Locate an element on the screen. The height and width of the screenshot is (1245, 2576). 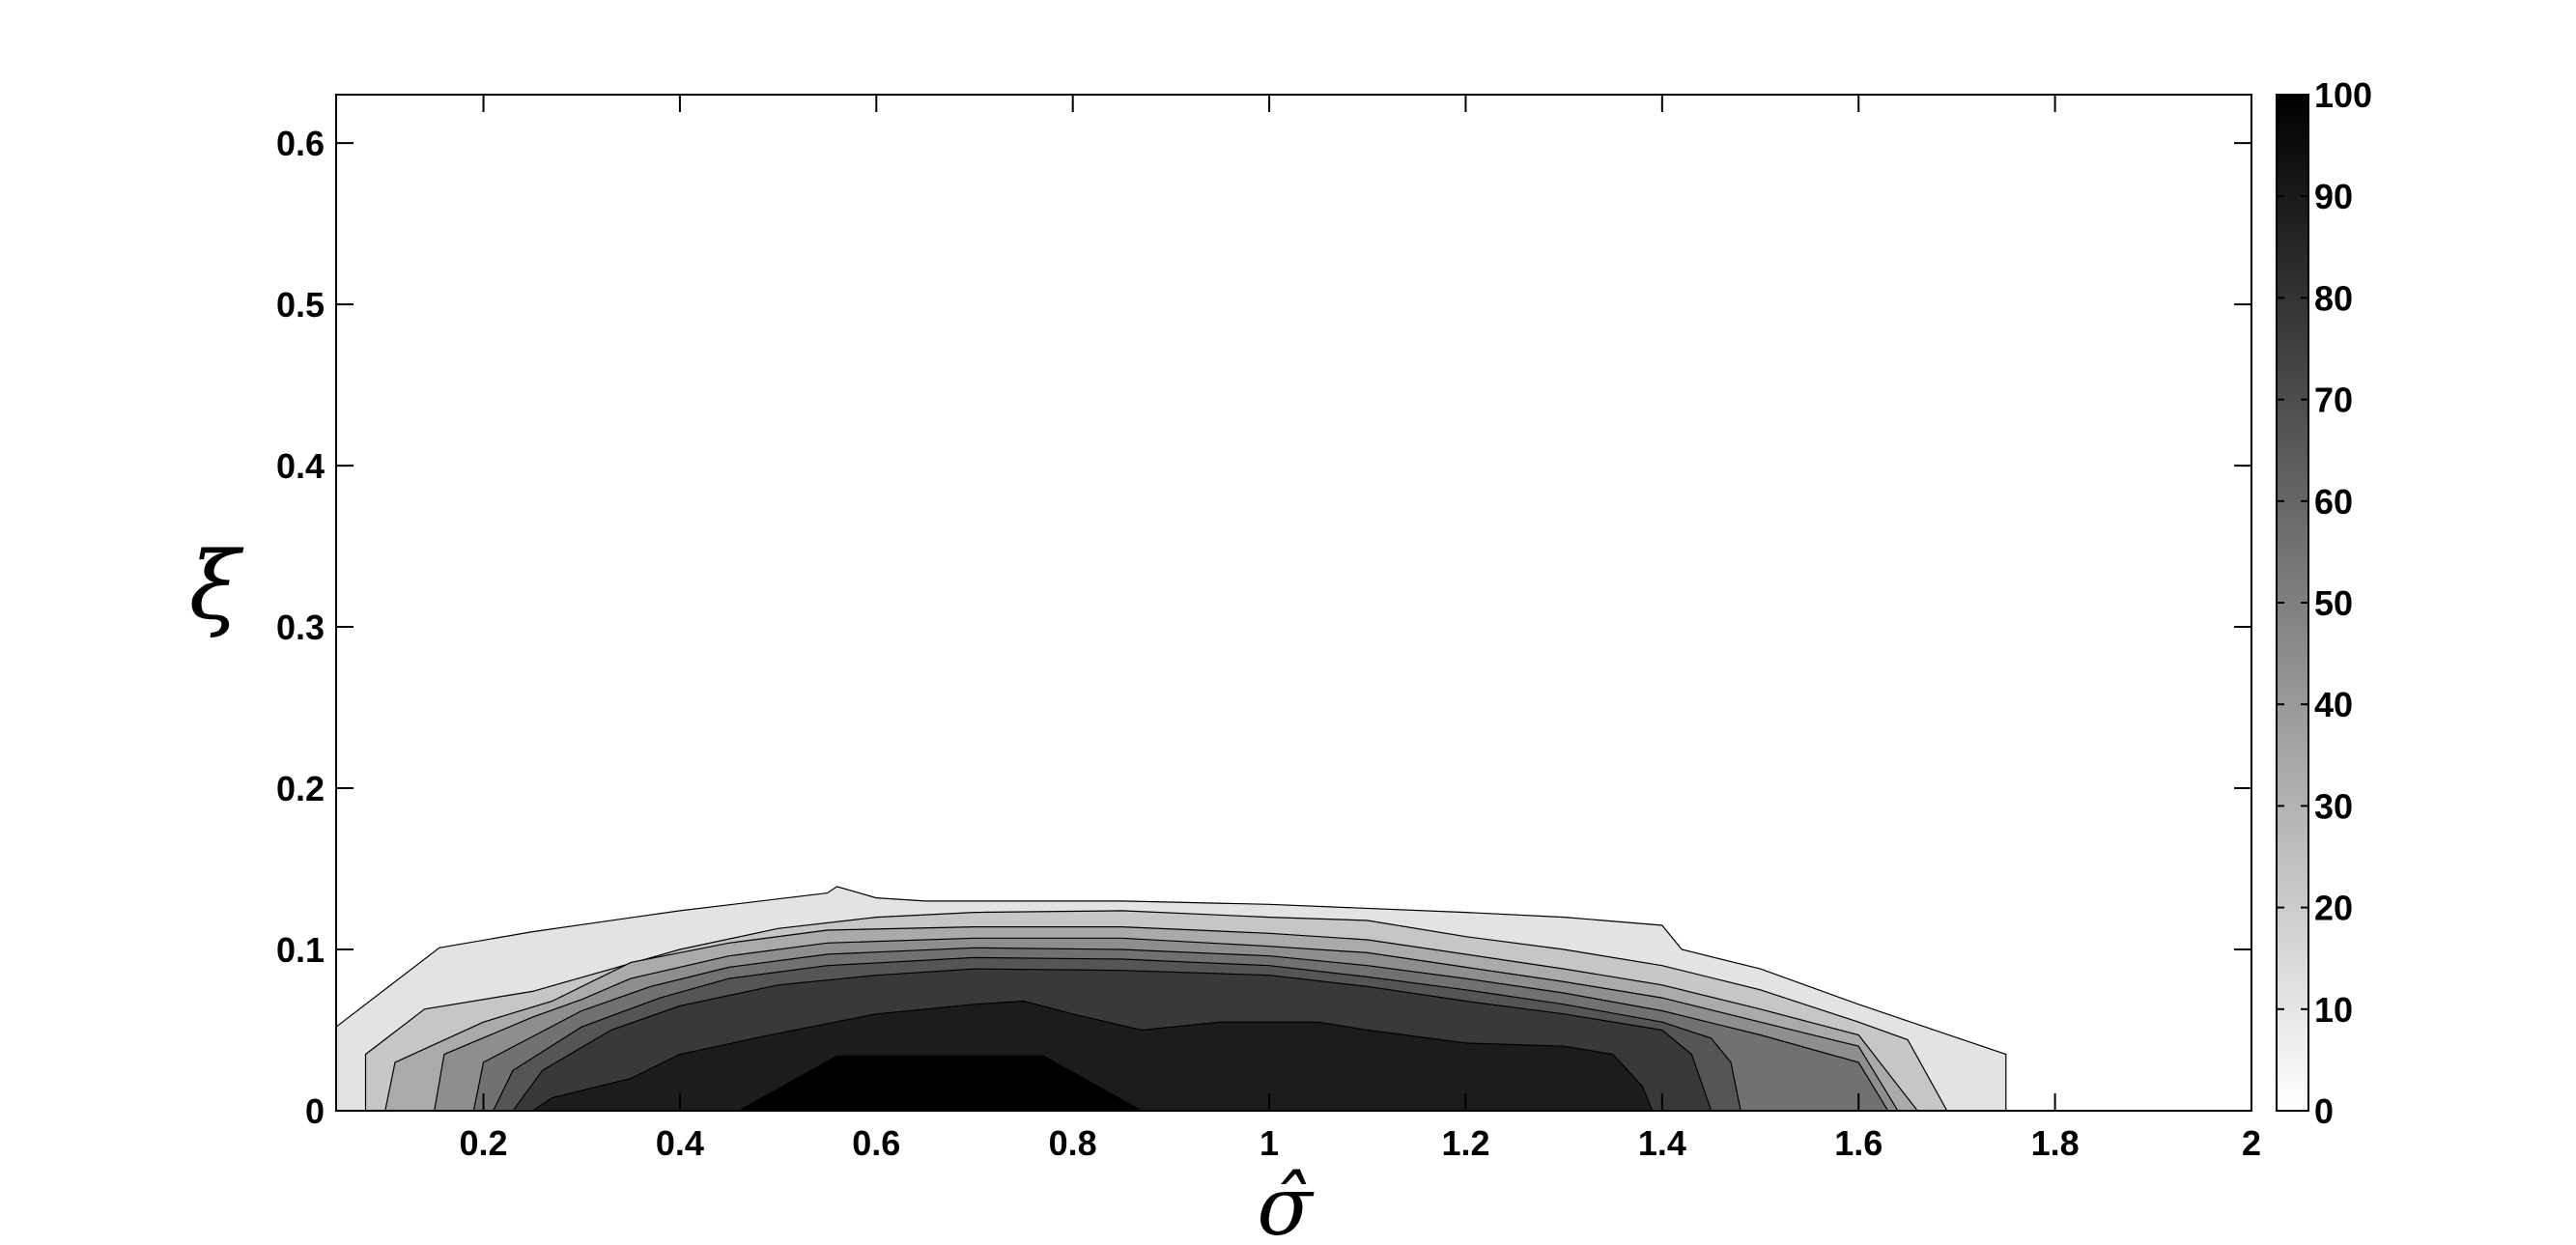
y-tick-label: 0.6 is located at coordinates (300, 143).